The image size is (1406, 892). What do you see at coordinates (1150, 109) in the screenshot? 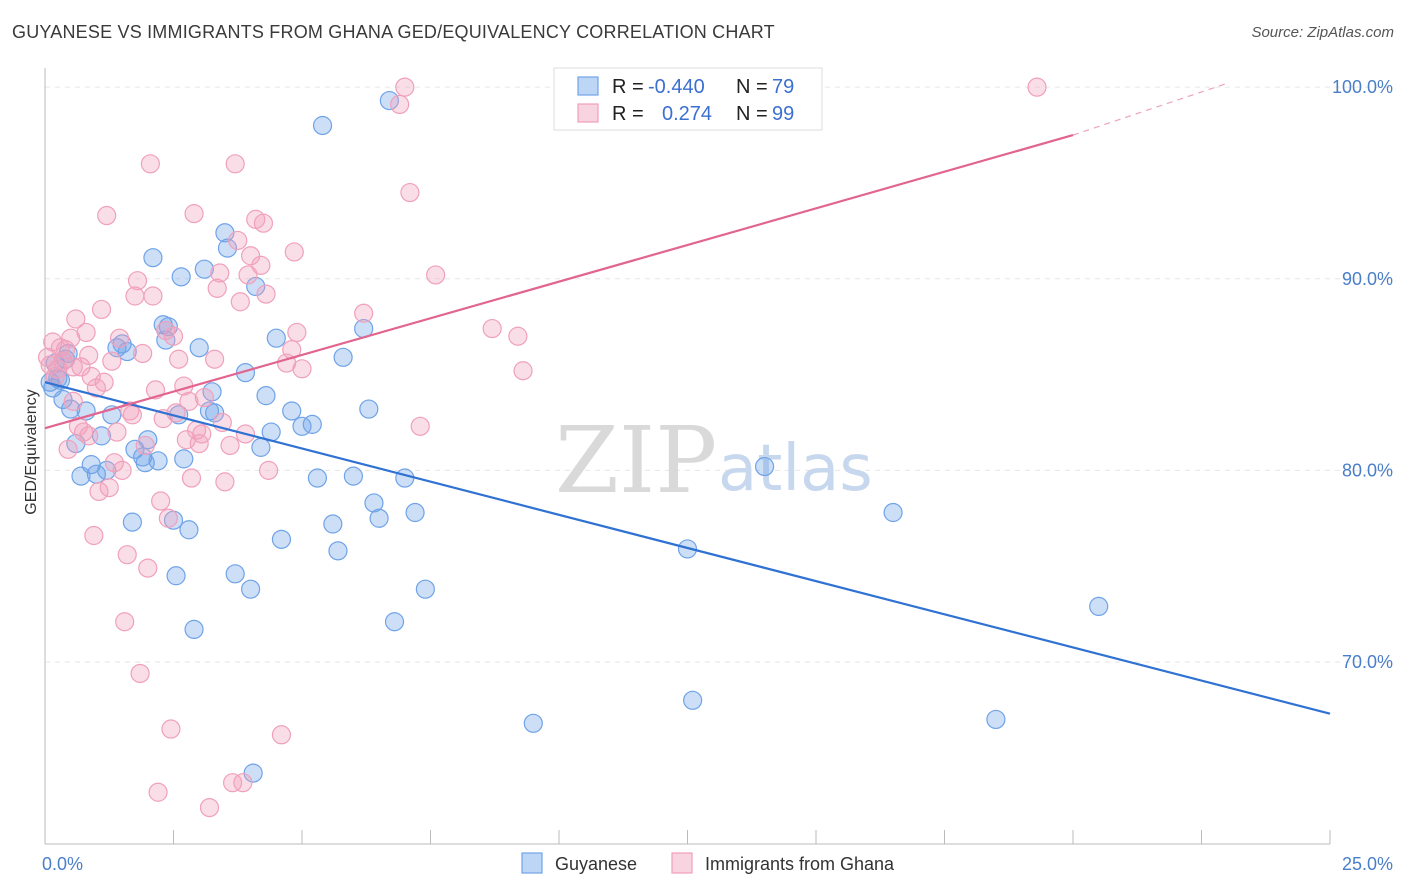
I see `ghana-trend-line-extension` at bounding box center [1150, 109].